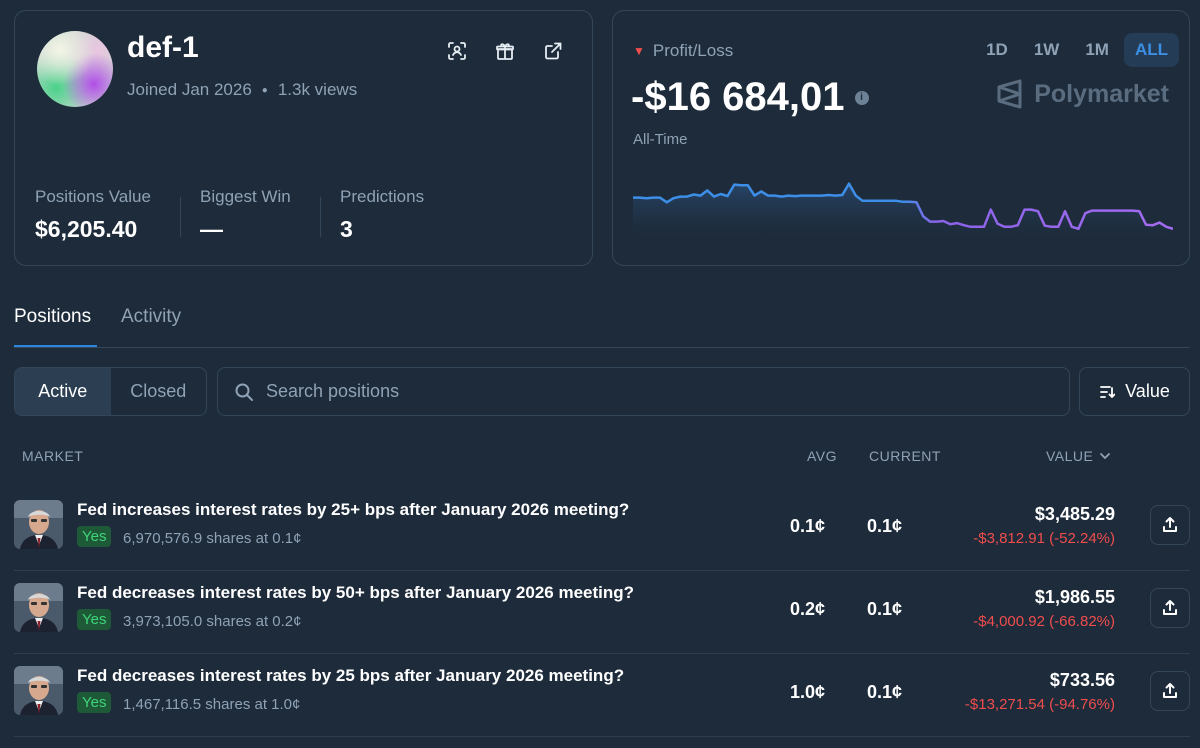 The width and height of the screenshot is (1200, 748). What do you see at coordinates (1151, 50) in the screenshot?
I see `range-tab-all: ALL` at bounding box center [1151, 50].